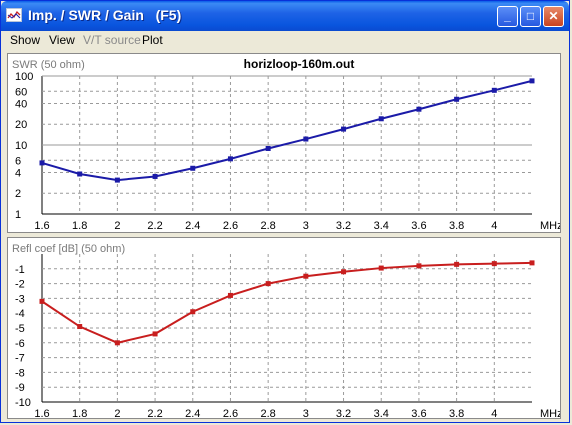 This screenshot has height=425, width=572. I want to click on swr-x-tick-label: 3.6, so click(418, 226).